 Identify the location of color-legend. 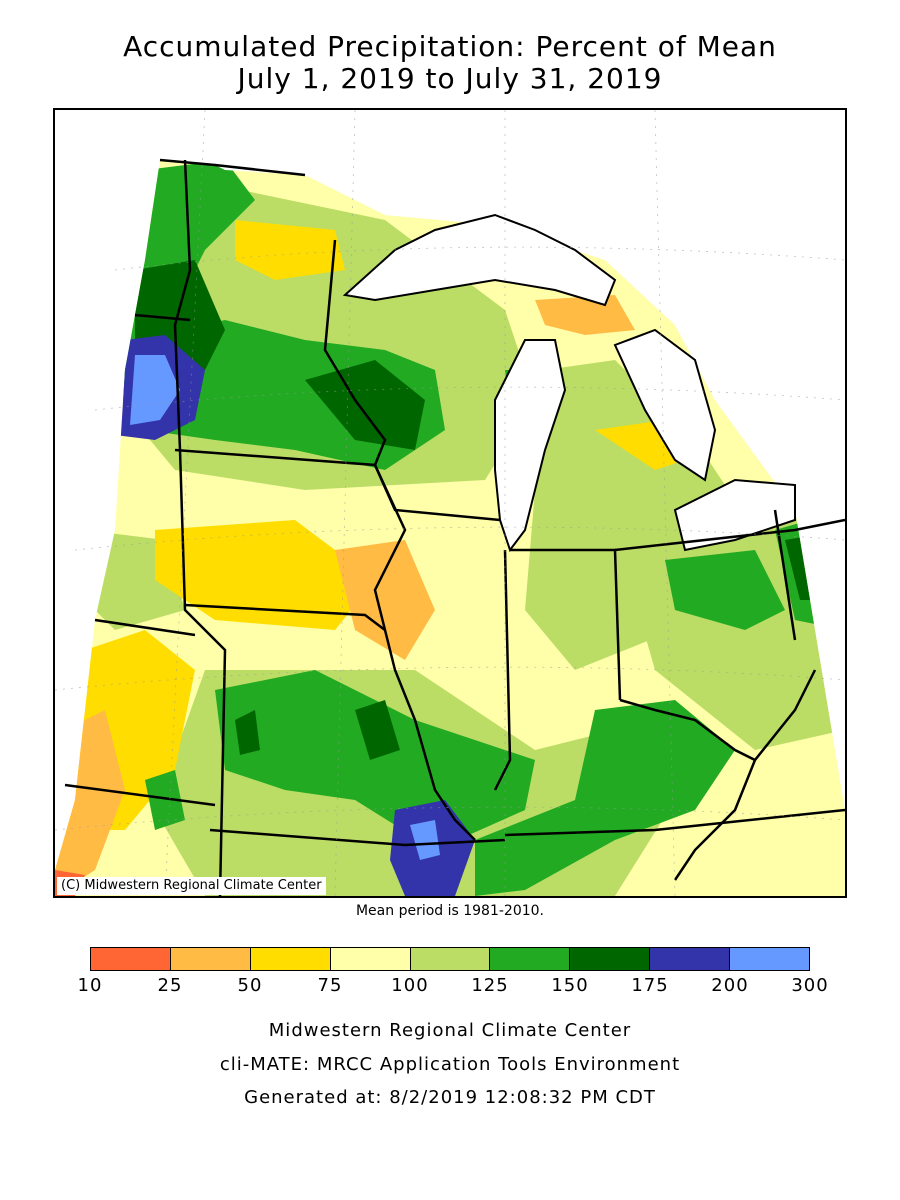
(450, 959).